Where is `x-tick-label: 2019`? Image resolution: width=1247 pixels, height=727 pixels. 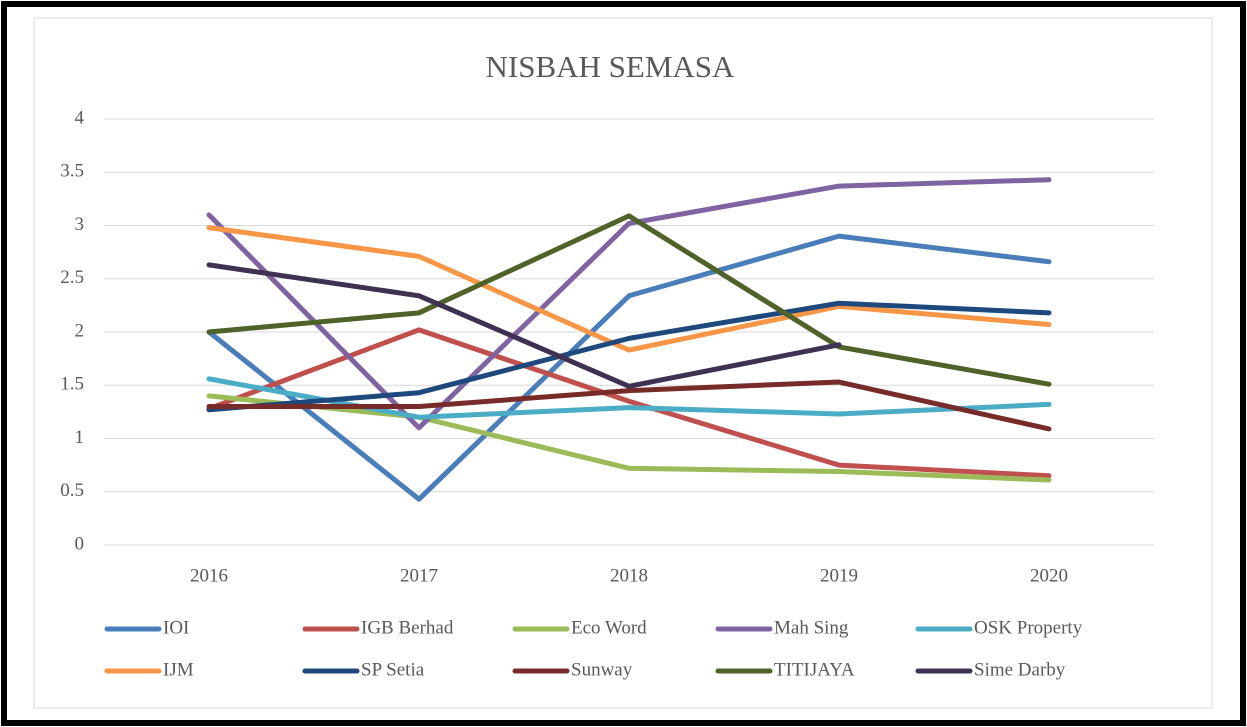 x-tick-label: 2019 is located at coordinates (839, 575).